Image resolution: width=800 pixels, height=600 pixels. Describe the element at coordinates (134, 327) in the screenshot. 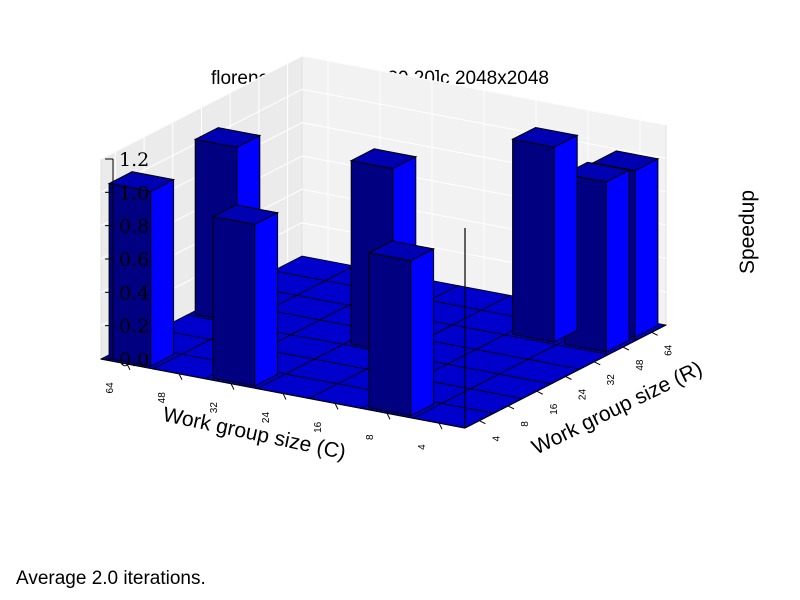

I see `z-tick-label: 0.2` at that location.